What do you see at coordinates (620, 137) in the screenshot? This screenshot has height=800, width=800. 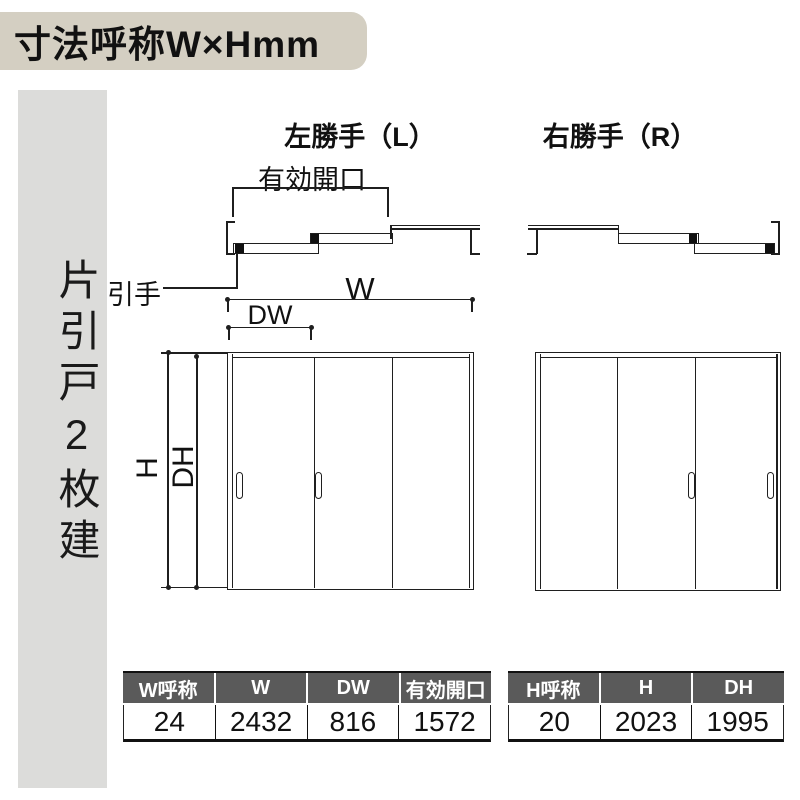 I see `right-hand-heading: 右勝手（R）` at bounding box center [620, 137].